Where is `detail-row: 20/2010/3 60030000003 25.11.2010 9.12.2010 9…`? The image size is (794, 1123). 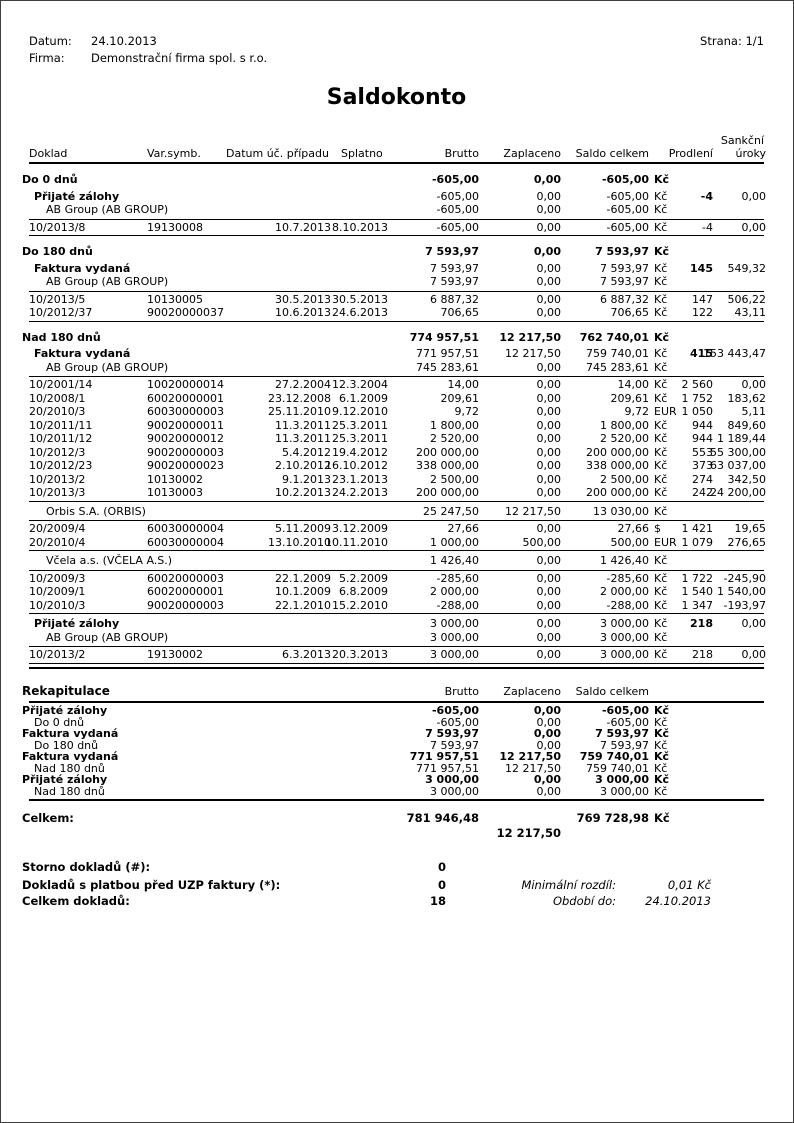 detail-row: 20/2010/3 60030000003 25.11.2010 9.12.2010 9… is located at coordinates (397, 412).